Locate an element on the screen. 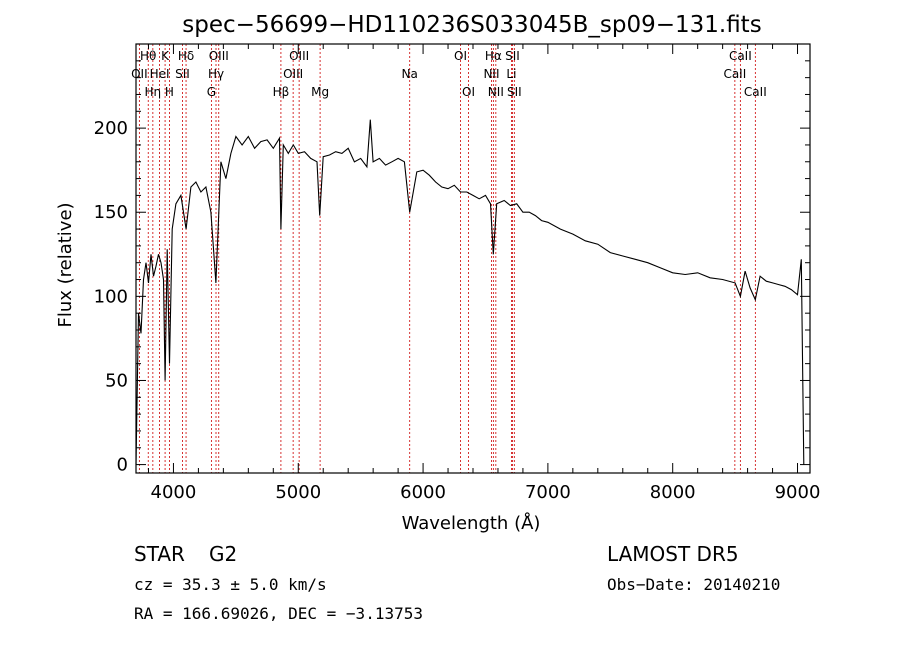 The image size is (900, 649). line-marker-label: Hα is located at coordinates (493, 56).